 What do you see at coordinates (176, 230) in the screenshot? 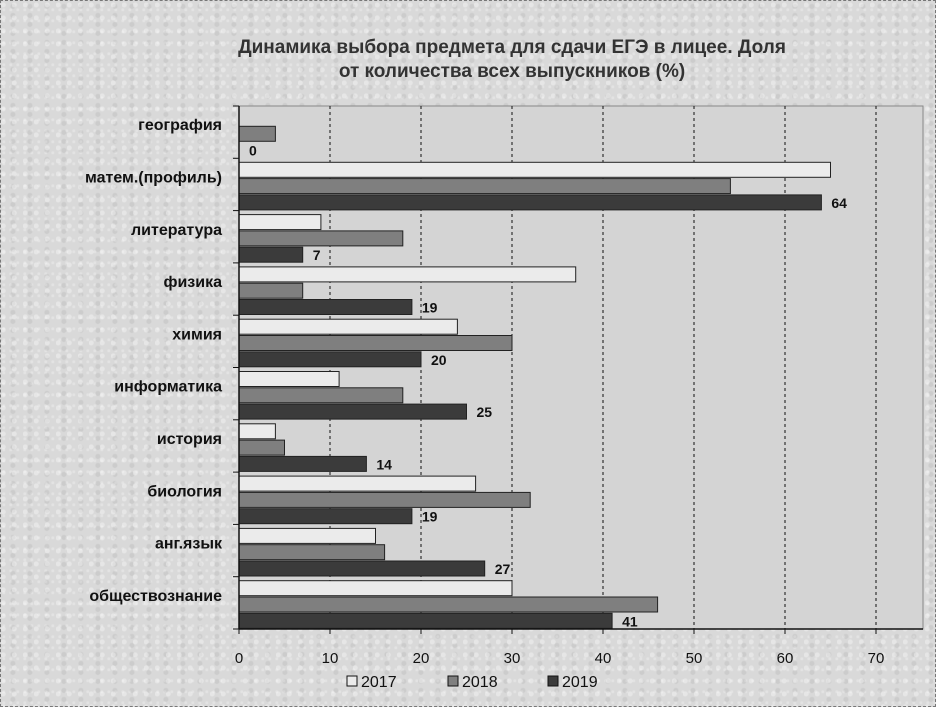
I see `category-label: литература` at bounding box center [176, 230].